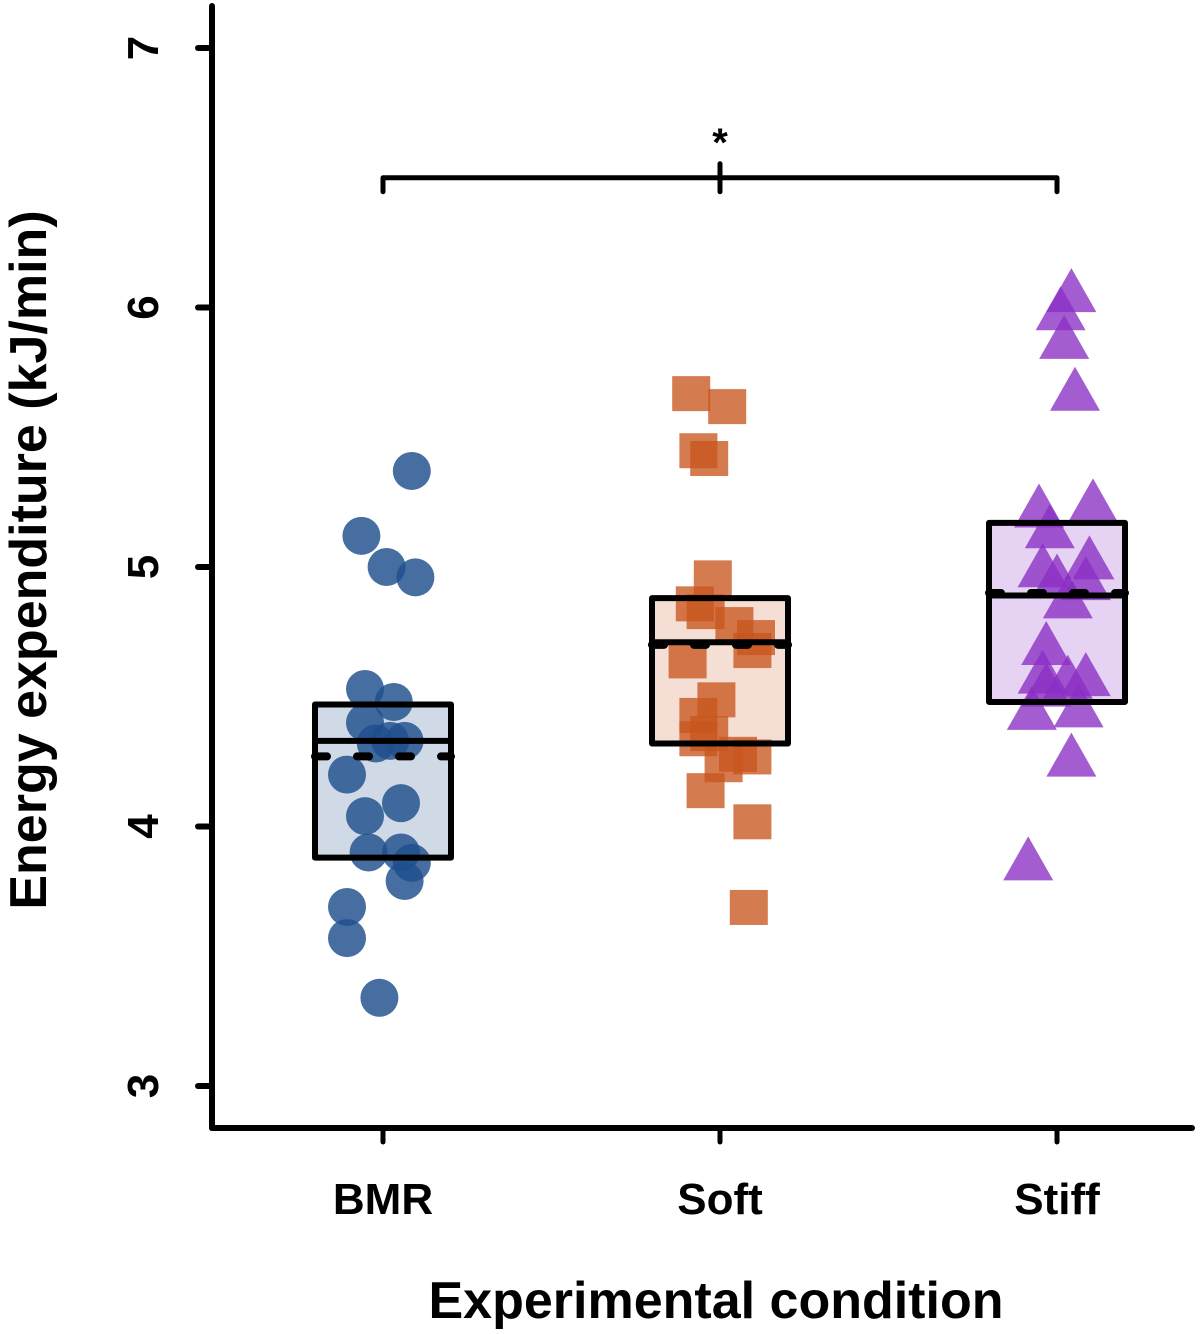 The width and height of the screenshot is (1200, 1334). Describe the element at coordinates (720, 671) in the screenshot. I see `box-outline-soft` at that location.